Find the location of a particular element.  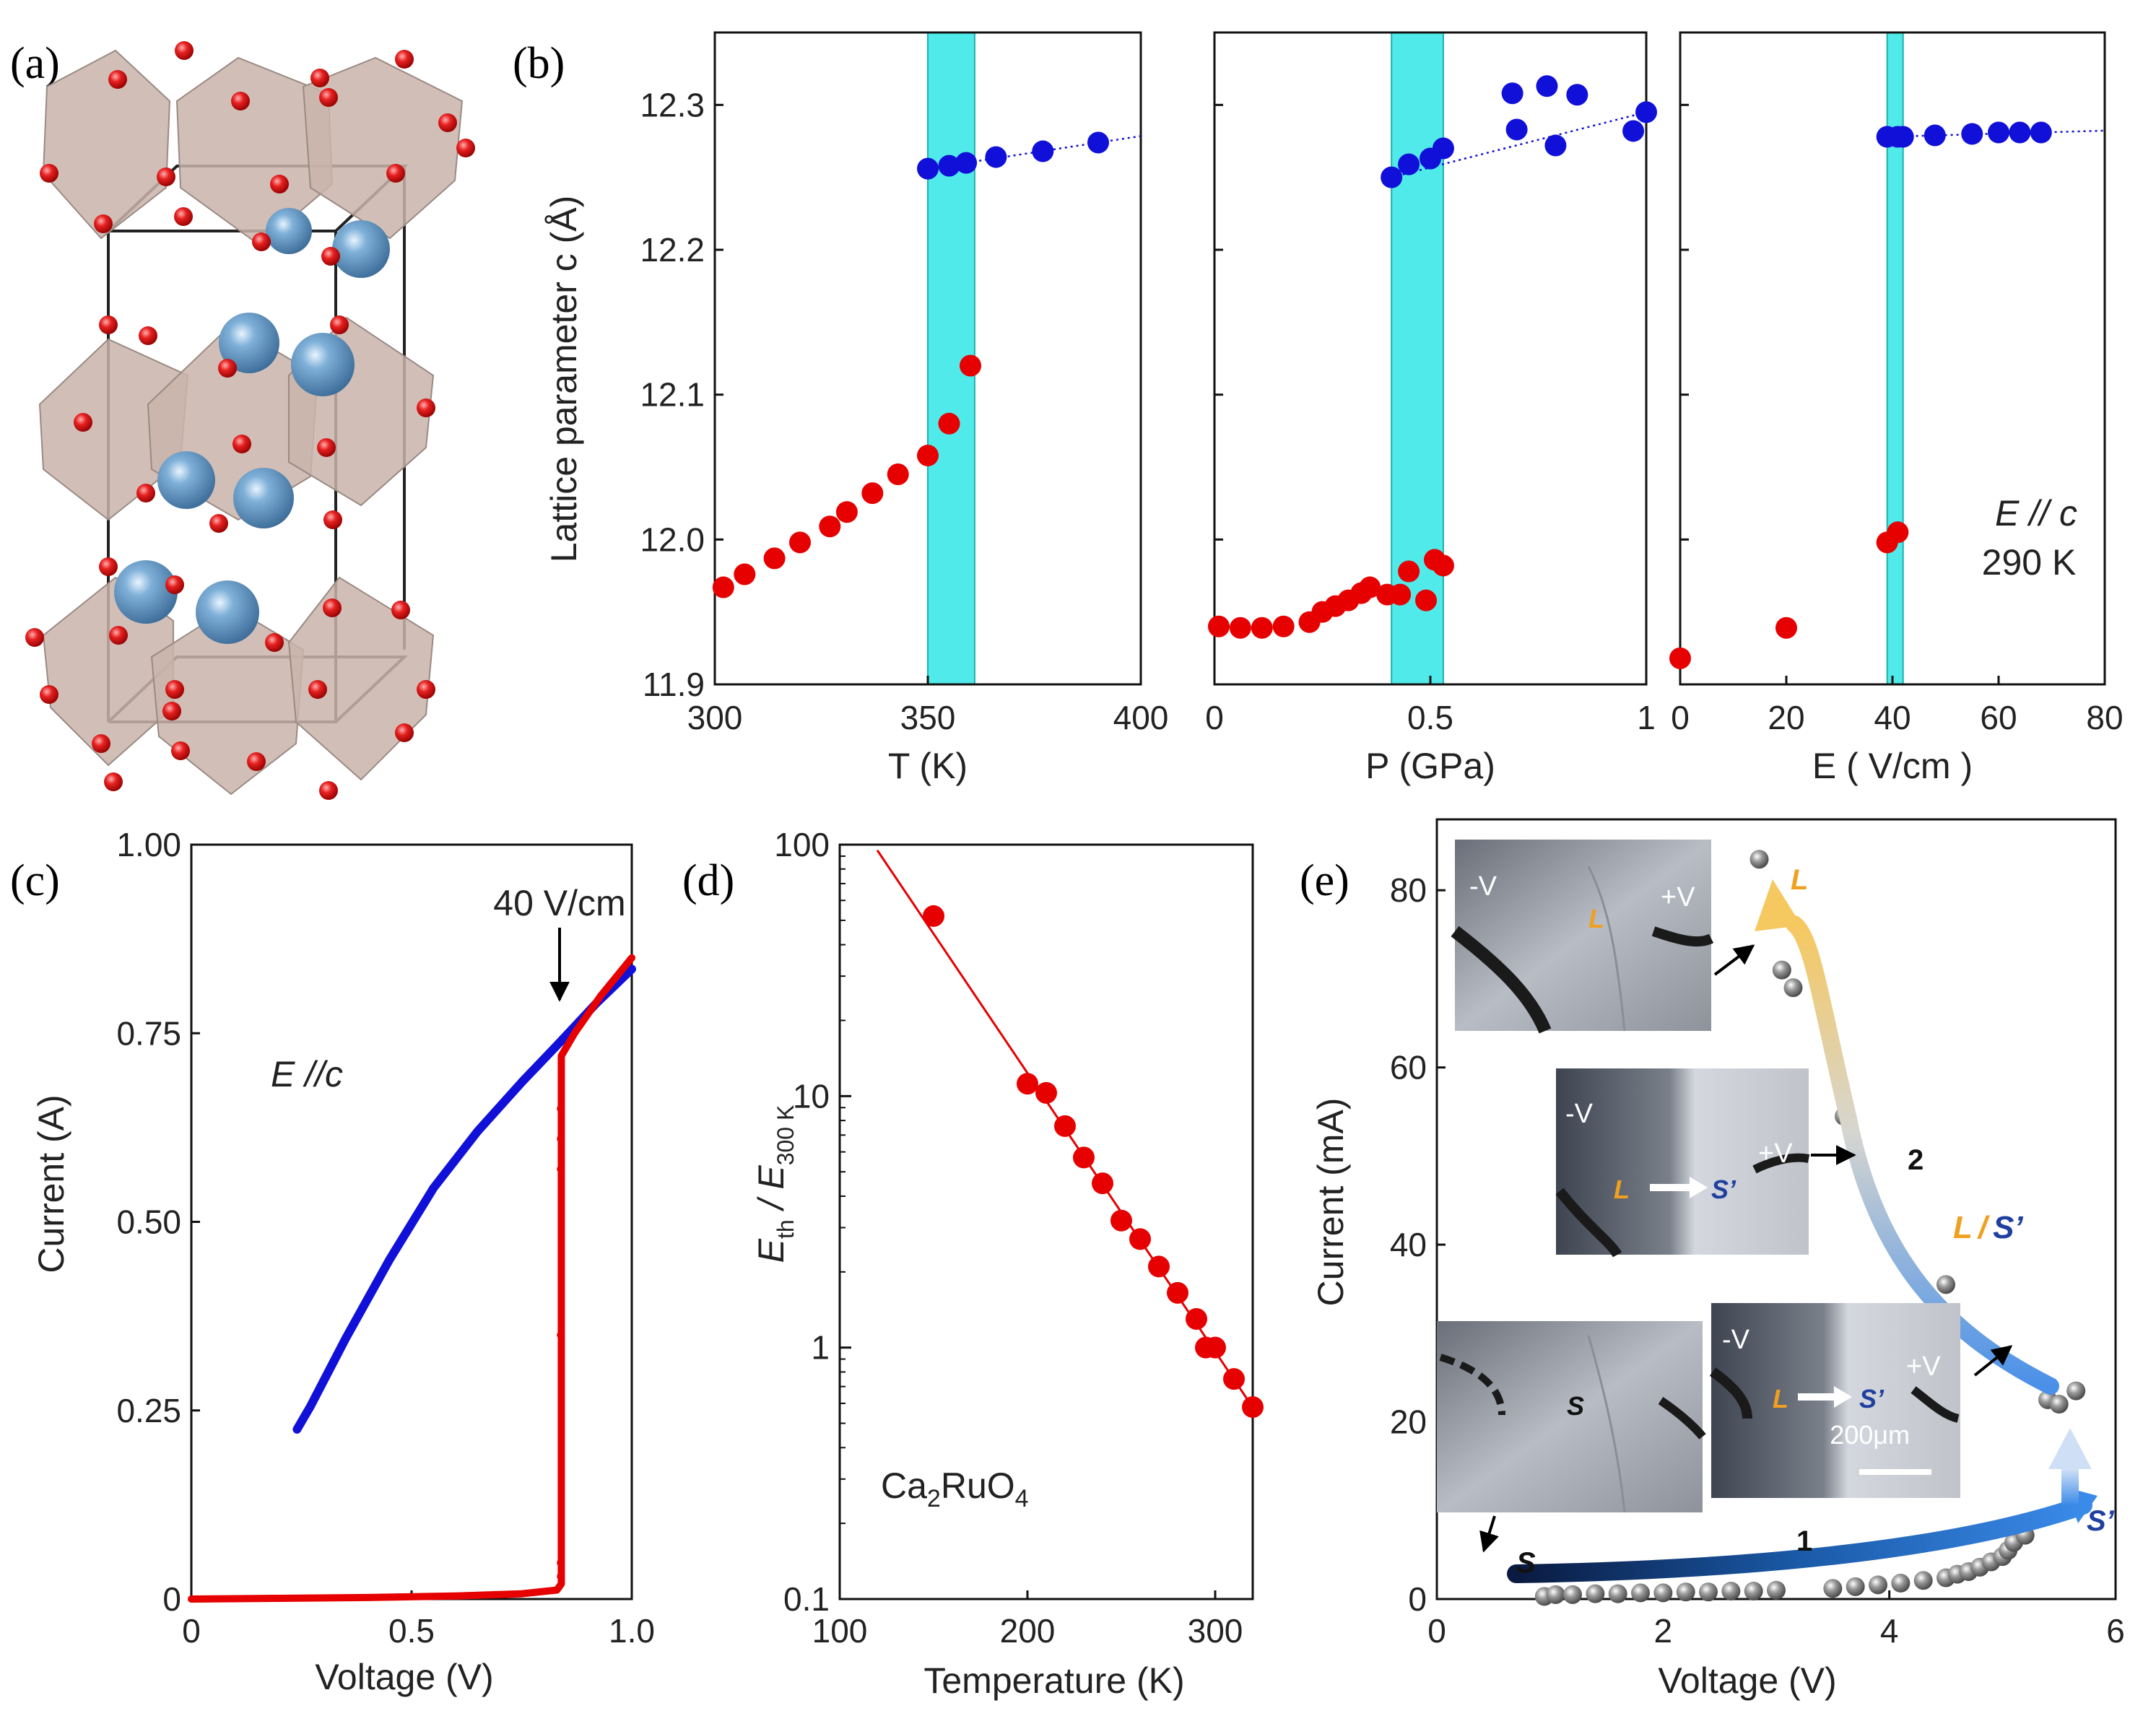

photo-top-l: L is located at coordinates (1596, 919).